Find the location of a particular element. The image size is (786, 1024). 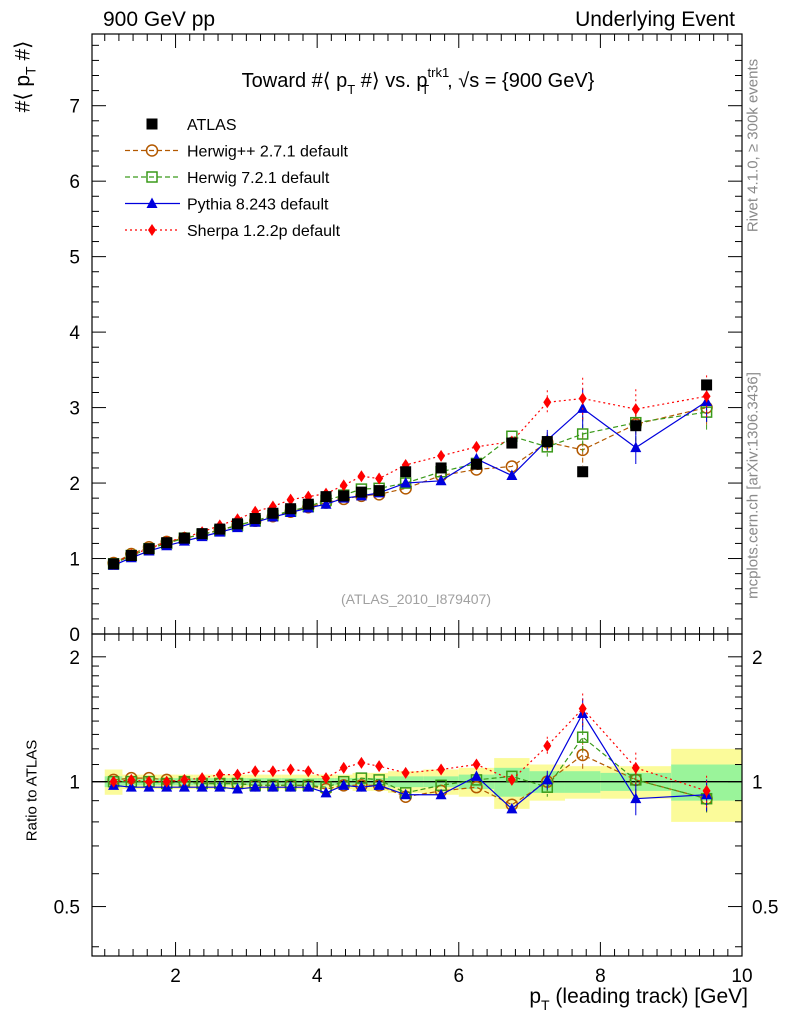

legend-marker-atlas is located at coordinates (152, 124).